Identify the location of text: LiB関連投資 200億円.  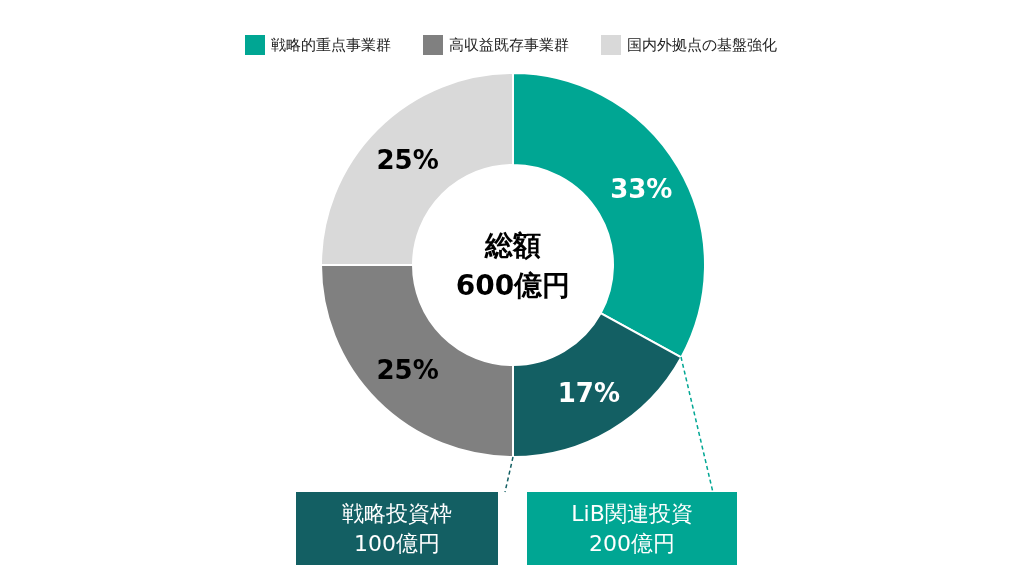
(632, 528).